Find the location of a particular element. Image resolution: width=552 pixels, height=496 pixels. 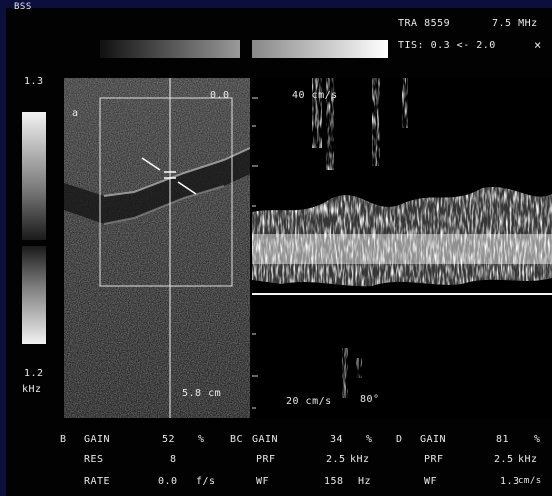

sample-marker: a is located at coordinates (75, 113).